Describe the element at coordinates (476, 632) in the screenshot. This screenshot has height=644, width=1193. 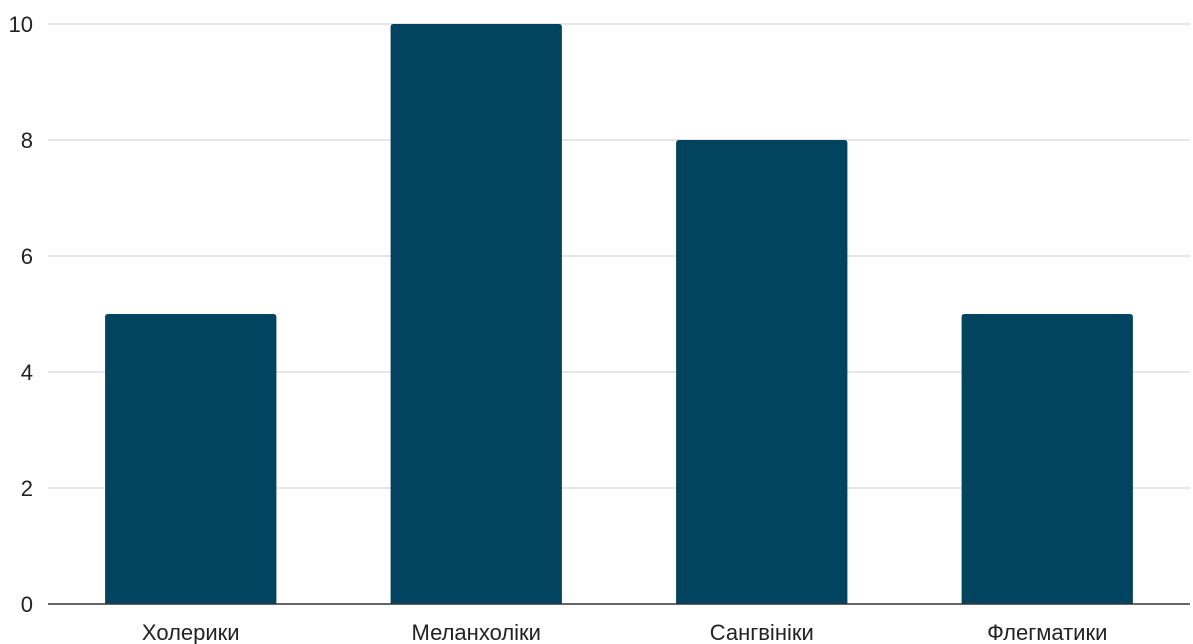
I see `x-tick-label: Меланхоліки` at that location.